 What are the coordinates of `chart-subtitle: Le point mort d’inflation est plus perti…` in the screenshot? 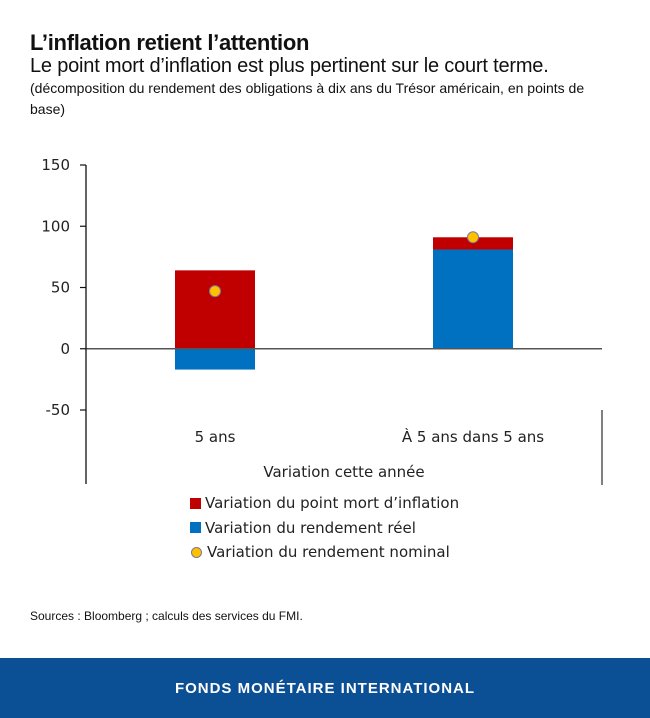 It's located at (289, 66).